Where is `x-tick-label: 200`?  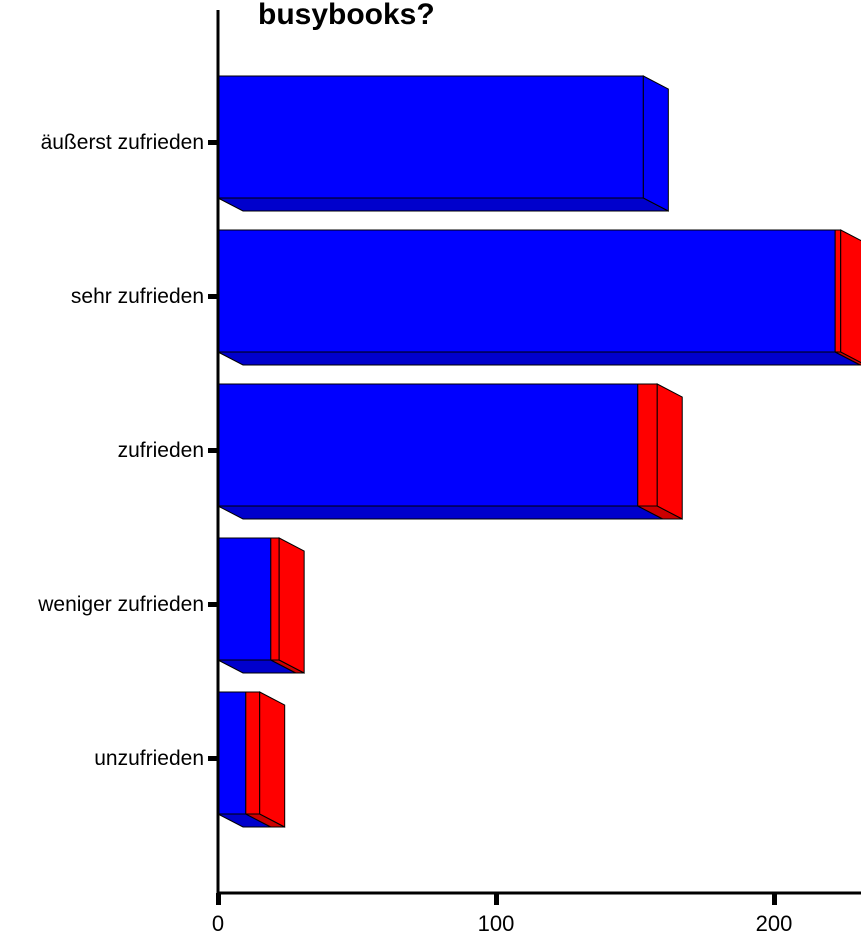 x-tick-label: 200 is located at coordinates (774, 923).